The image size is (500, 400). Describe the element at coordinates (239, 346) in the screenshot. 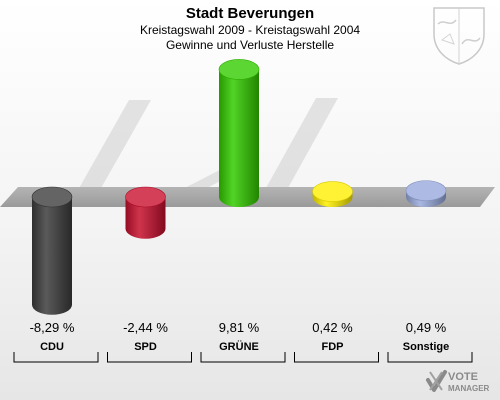

I see `category-label-gr-ne: GRÜNE` at that location.